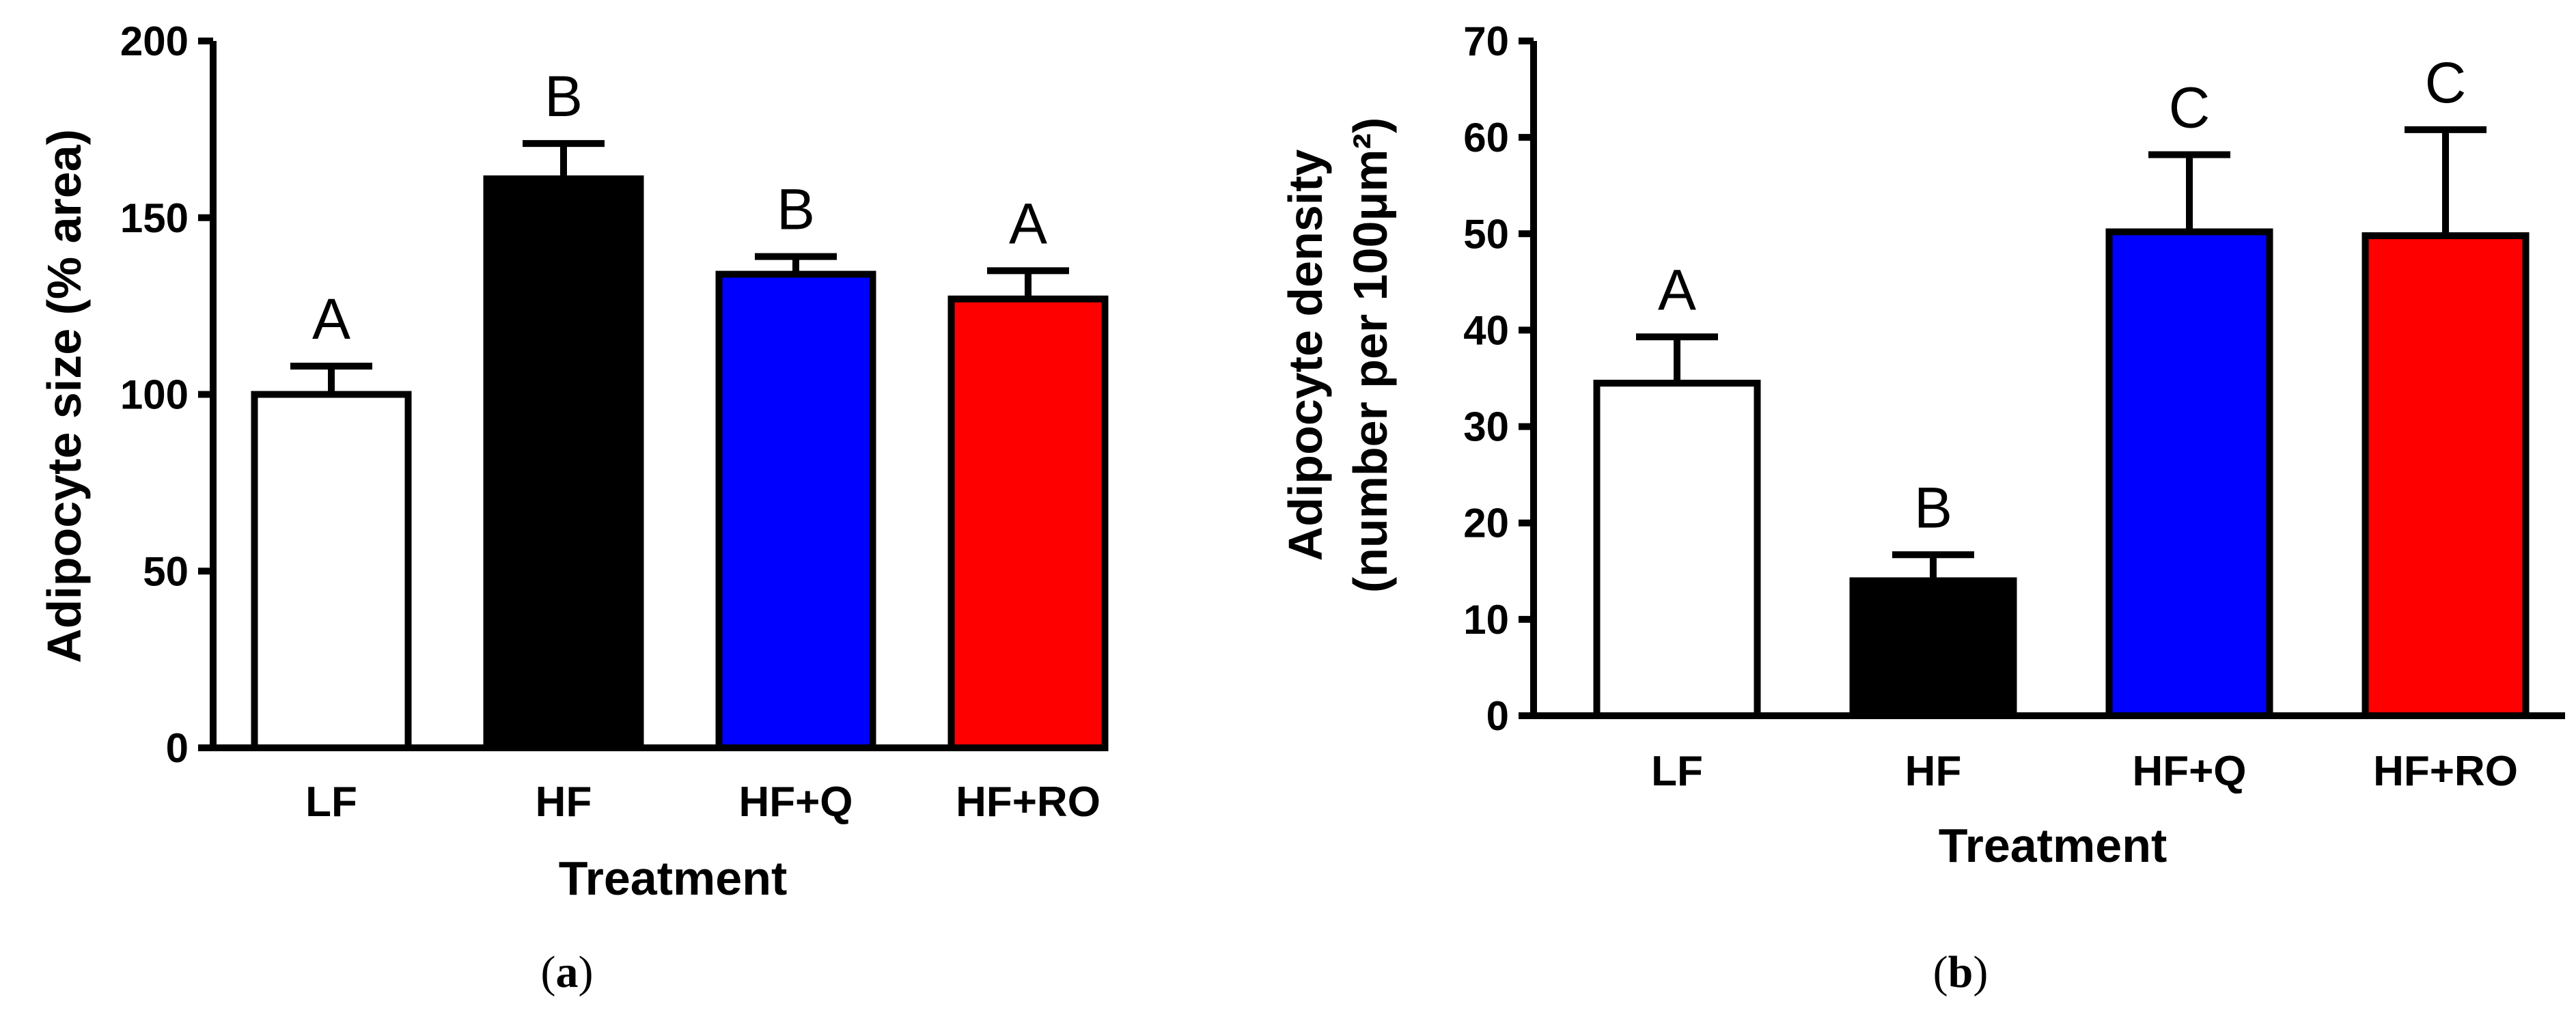 This screenshot has width=2576, height=1021. I want to click on panel-label: (a), so click(567, 972).